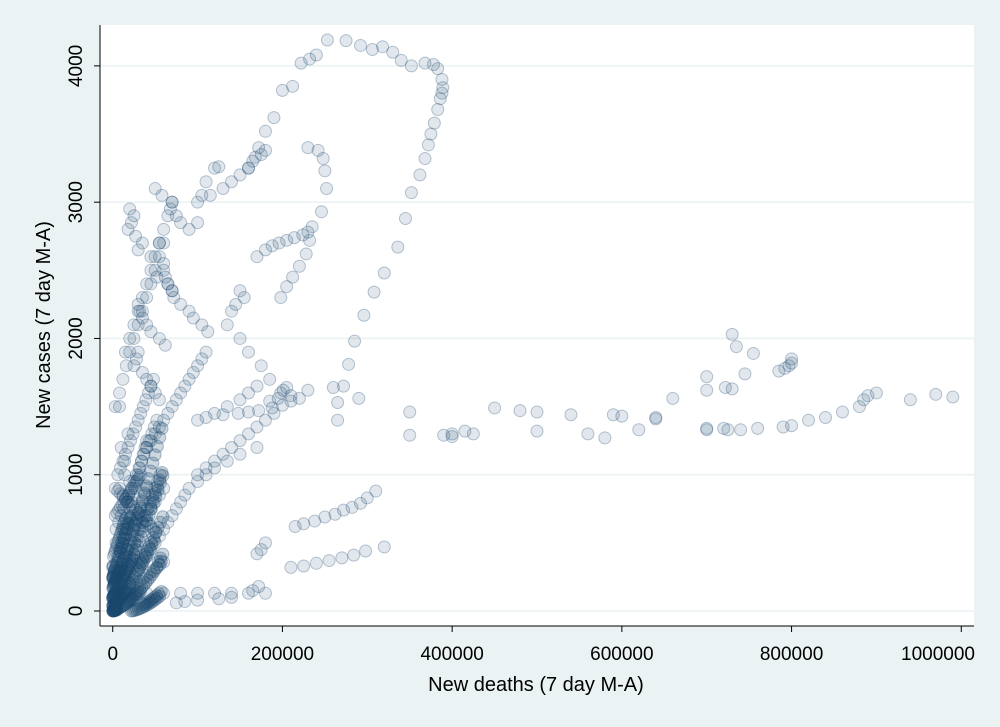 The height and width of the screenshot is (727, 1000). I want to click on x-tick-label: 400000, so click(451, 654).